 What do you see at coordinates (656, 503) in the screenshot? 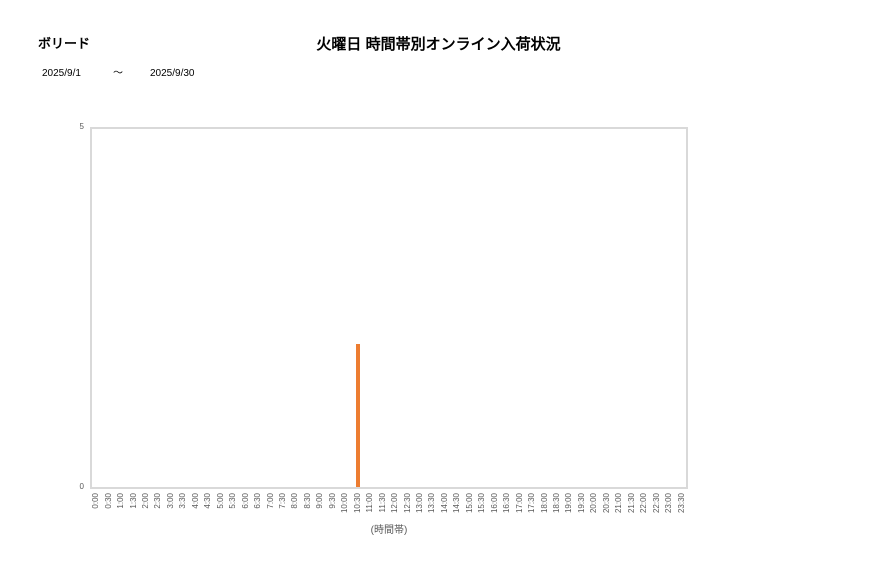
I see `x-tick-label: 22:30` at bounding box center [656, 503].